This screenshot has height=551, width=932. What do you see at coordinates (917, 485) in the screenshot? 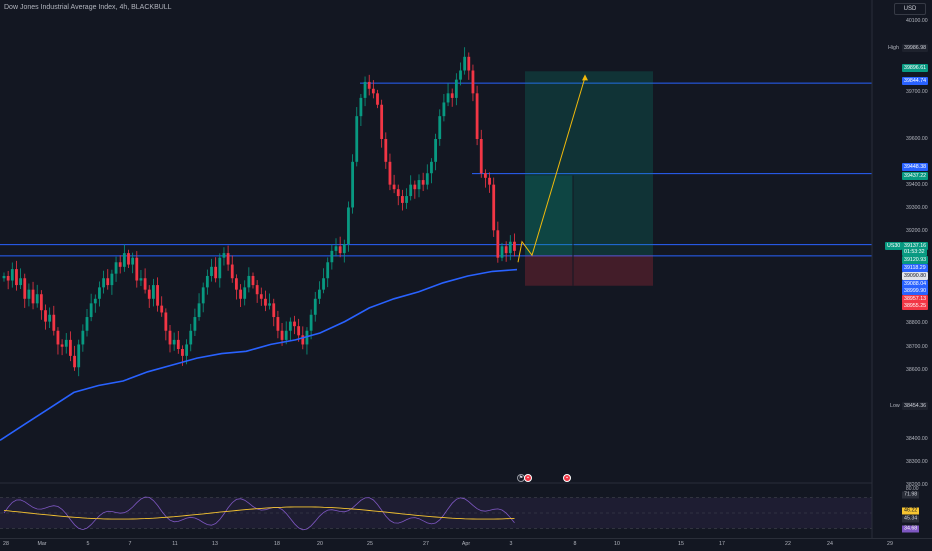
I see `price-tick-label: 38200.00` at bounding box center [917, 485].